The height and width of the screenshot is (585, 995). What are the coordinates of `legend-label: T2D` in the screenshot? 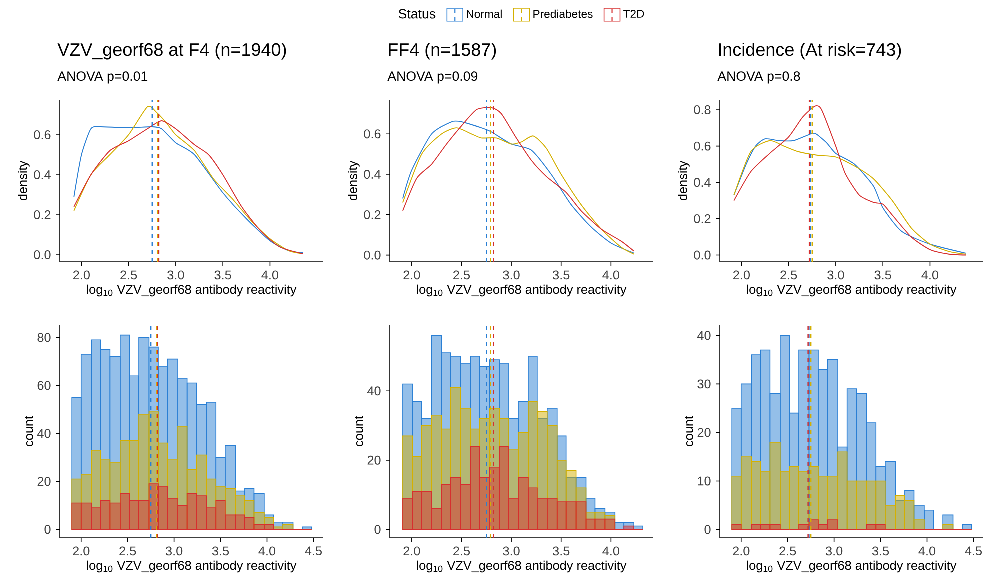 It's located at (634, 14).